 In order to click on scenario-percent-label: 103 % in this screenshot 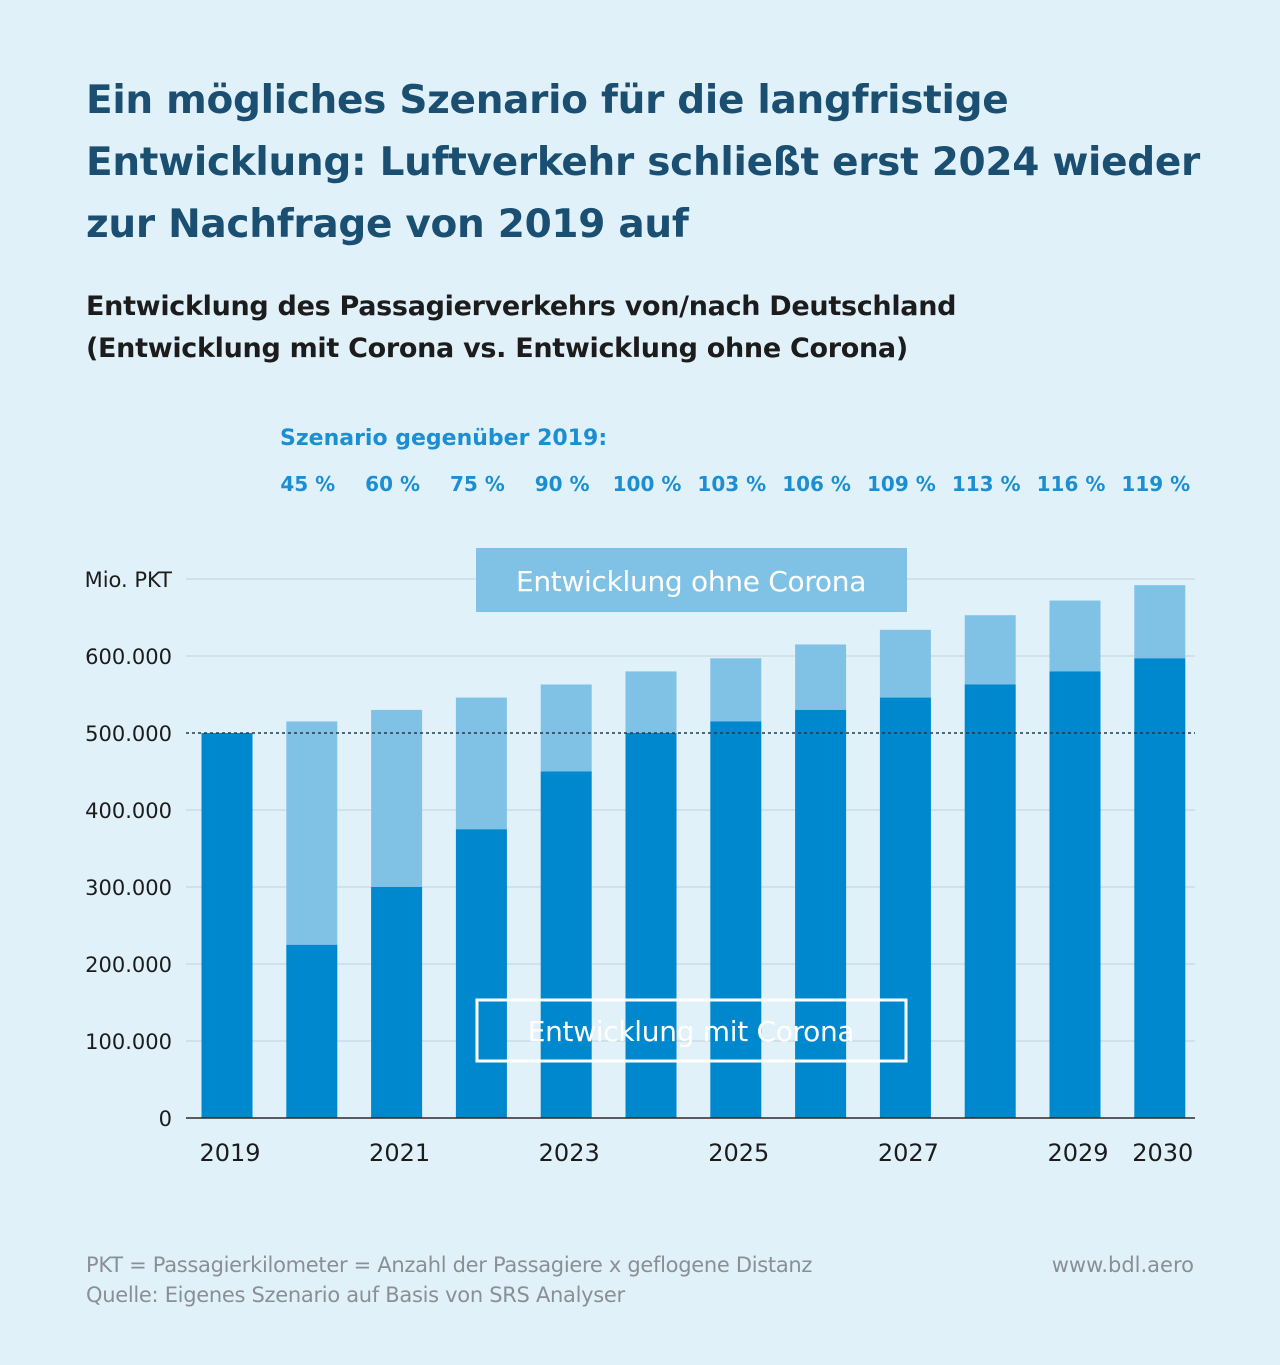, I will do `click(731, 484)`.